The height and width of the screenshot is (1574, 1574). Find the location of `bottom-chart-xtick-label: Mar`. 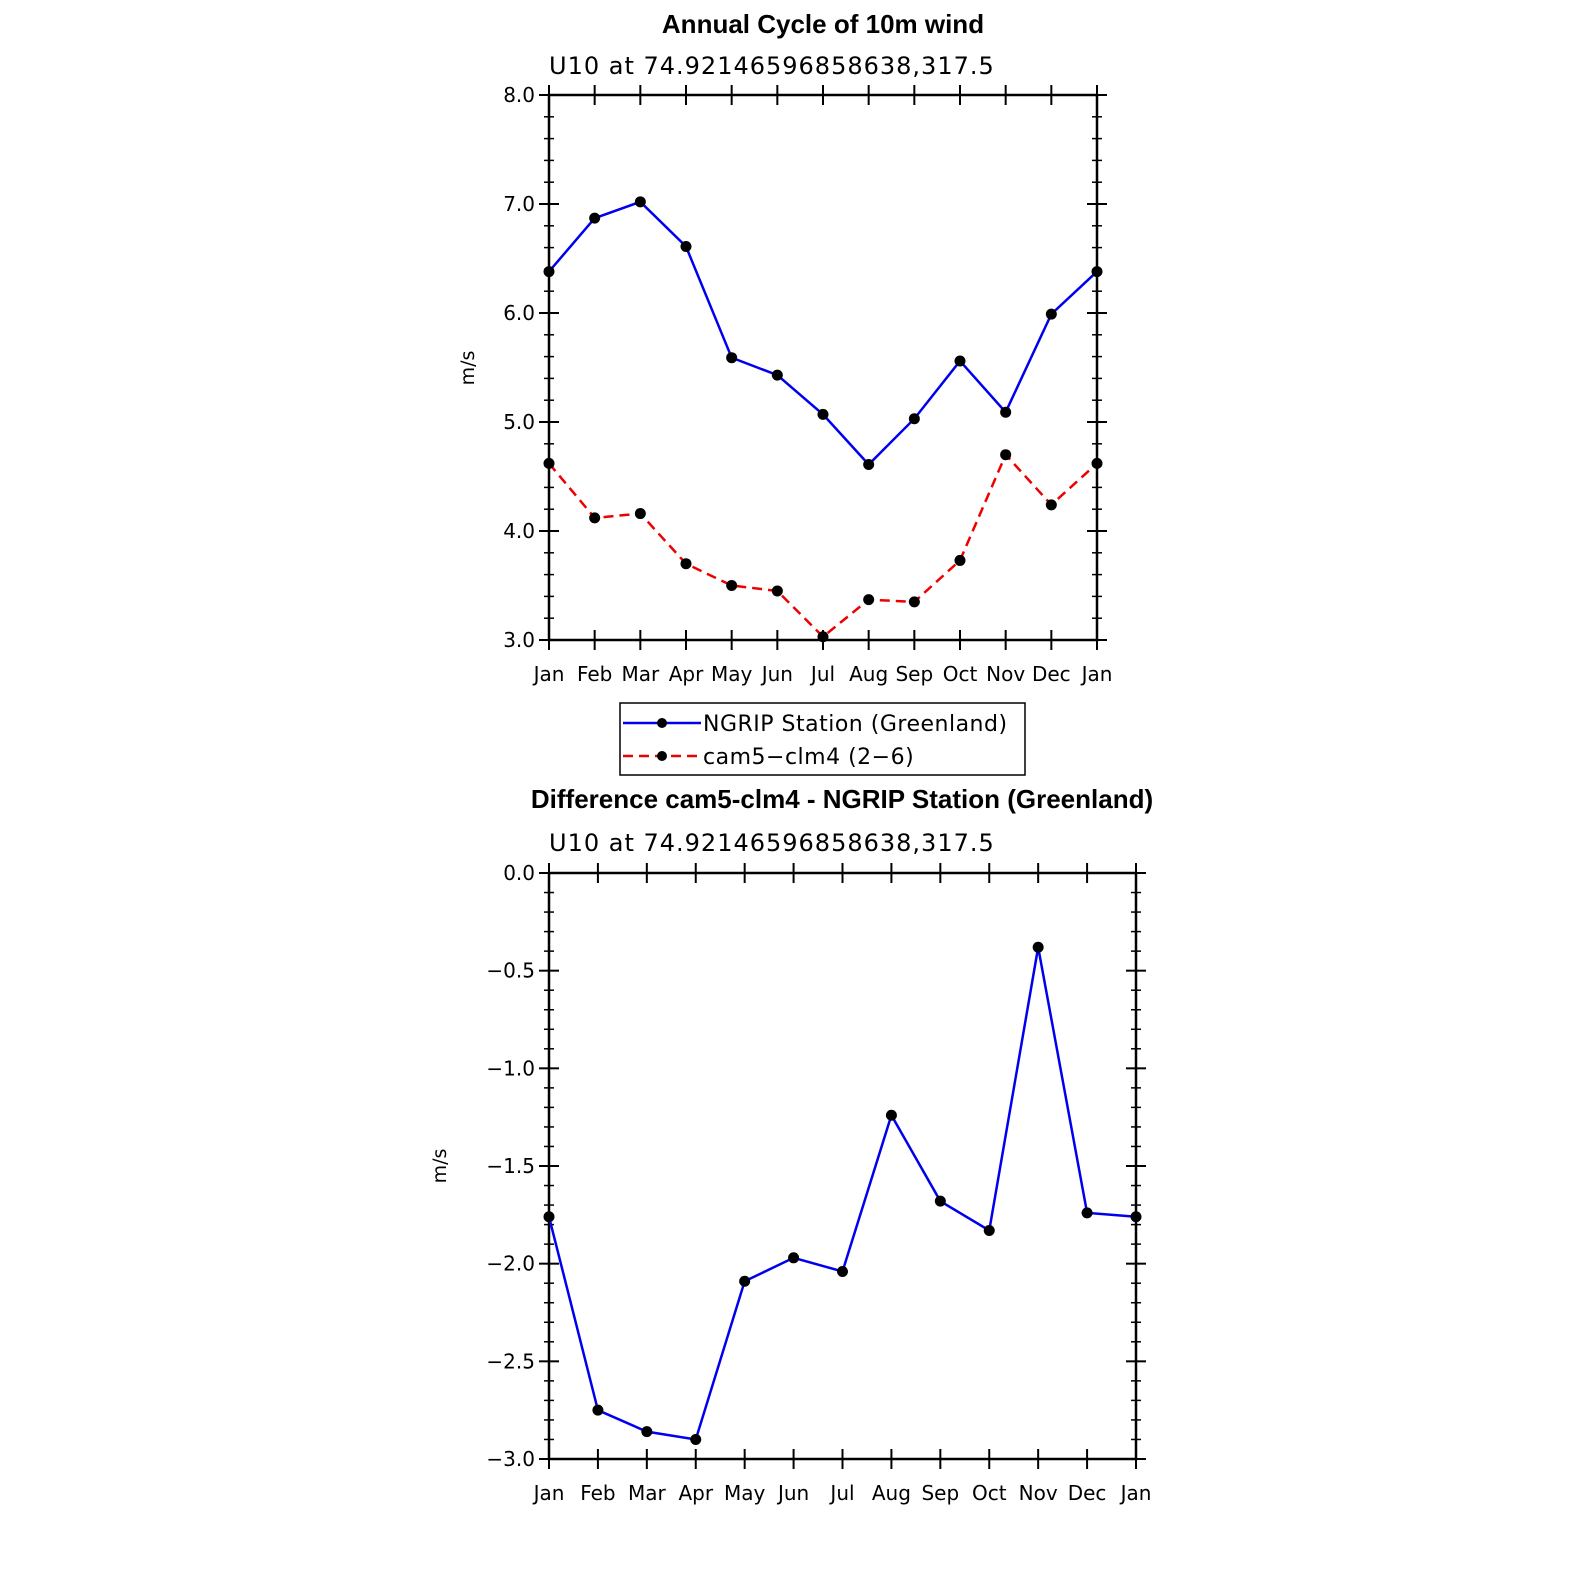

bottom-chart-xtick-label: Mar is located at coordinates (647, 1493).